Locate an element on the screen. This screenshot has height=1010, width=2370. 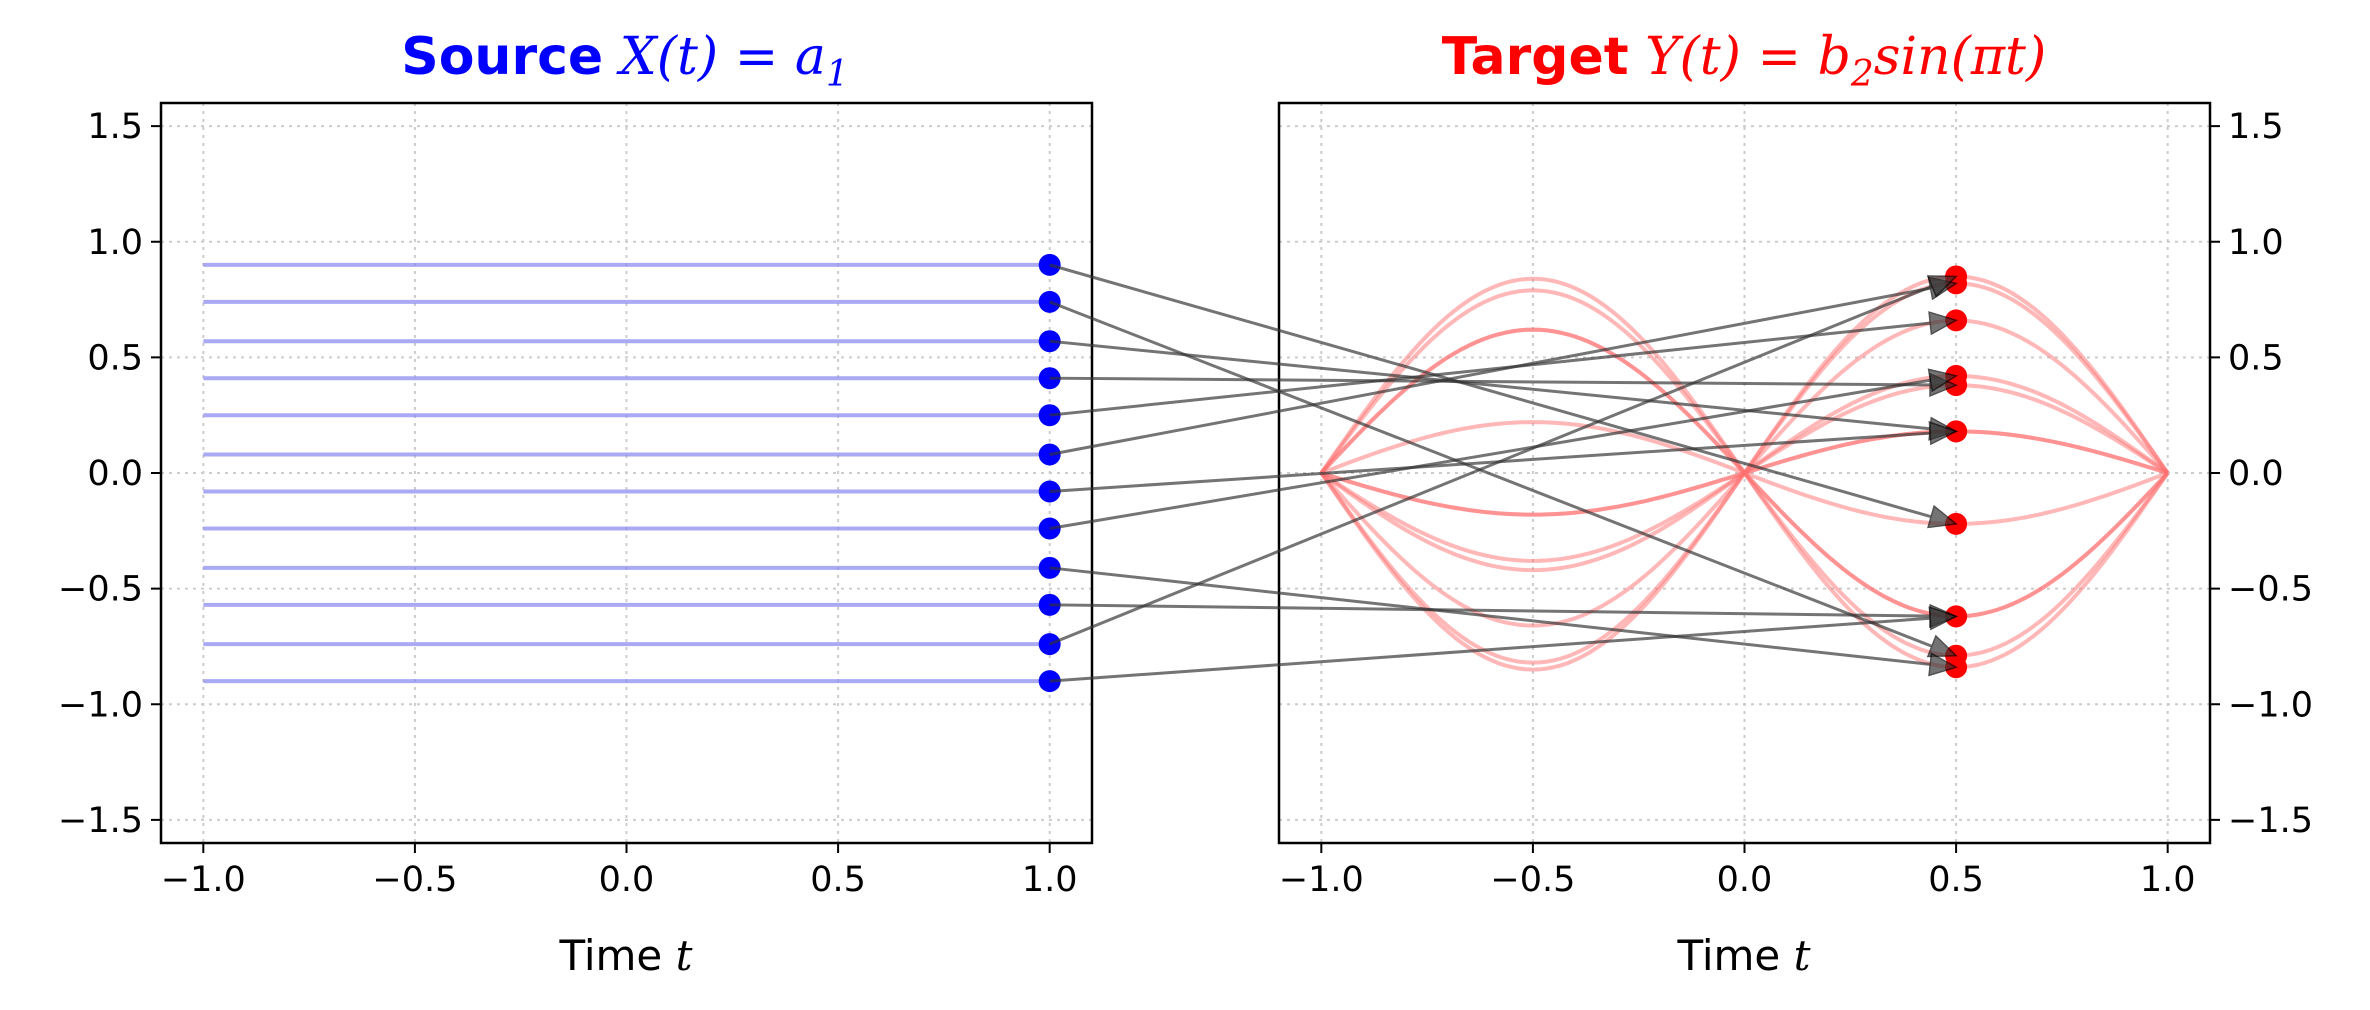
target-title-sub: 2 is located at coordinates (1862, 74).